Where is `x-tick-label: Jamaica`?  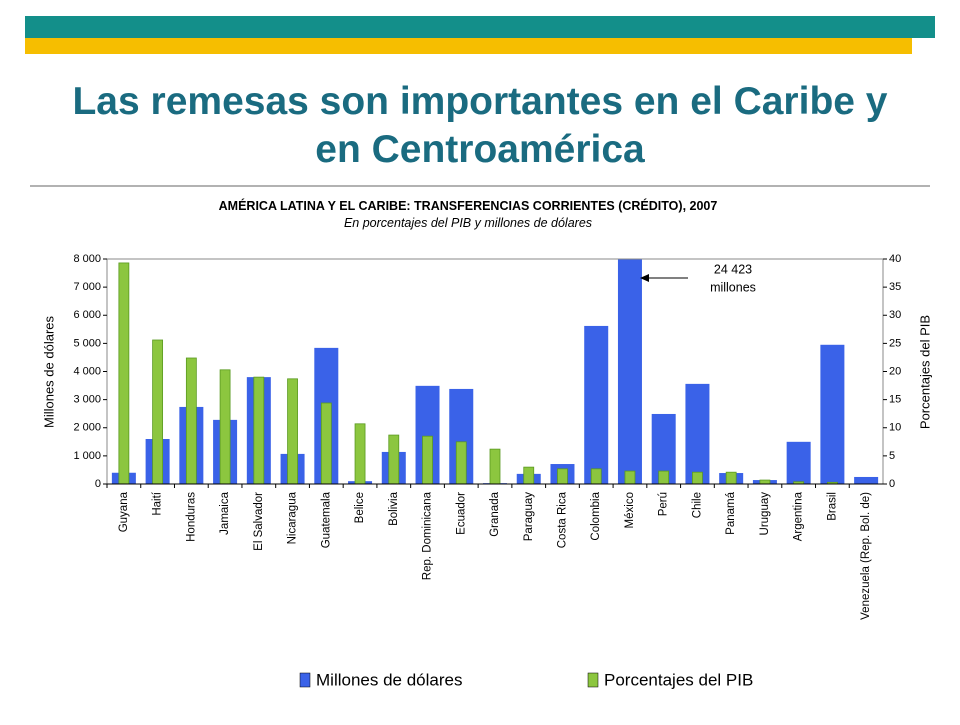
x-tick-label: Jamaica is located at coordinates (225, 512).